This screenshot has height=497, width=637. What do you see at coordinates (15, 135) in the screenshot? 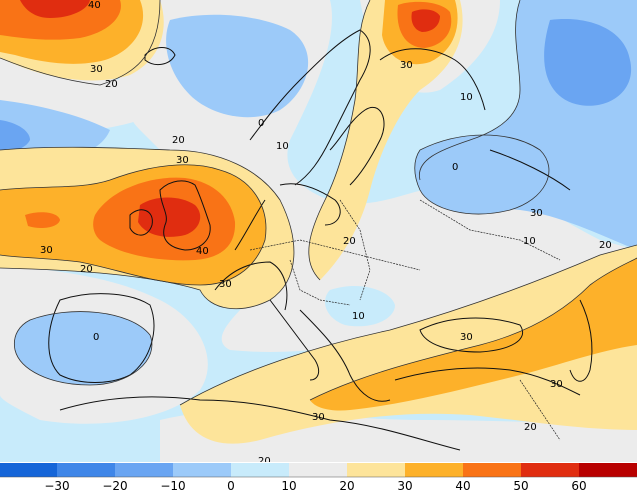
I see `field-neg20-neg10-atlantic` at bounding box center [15, 135].